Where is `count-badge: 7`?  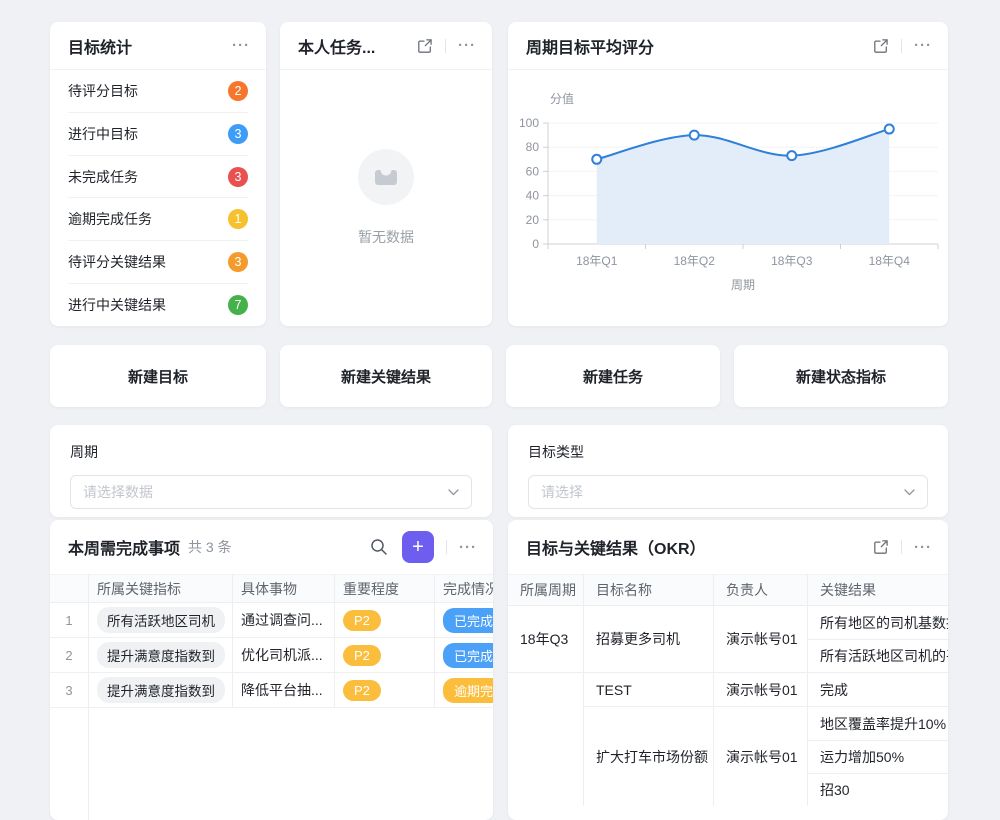 count-badge: 7 is located at coordinates (238, 305).